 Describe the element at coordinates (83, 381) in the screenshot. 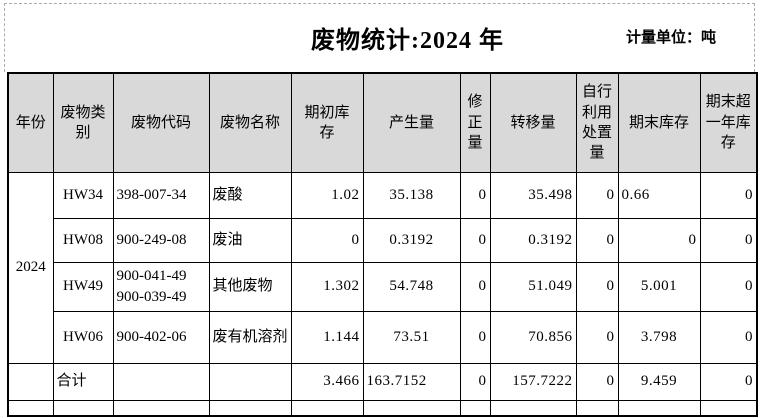

I see `total-label-cell: 合计` at that location.